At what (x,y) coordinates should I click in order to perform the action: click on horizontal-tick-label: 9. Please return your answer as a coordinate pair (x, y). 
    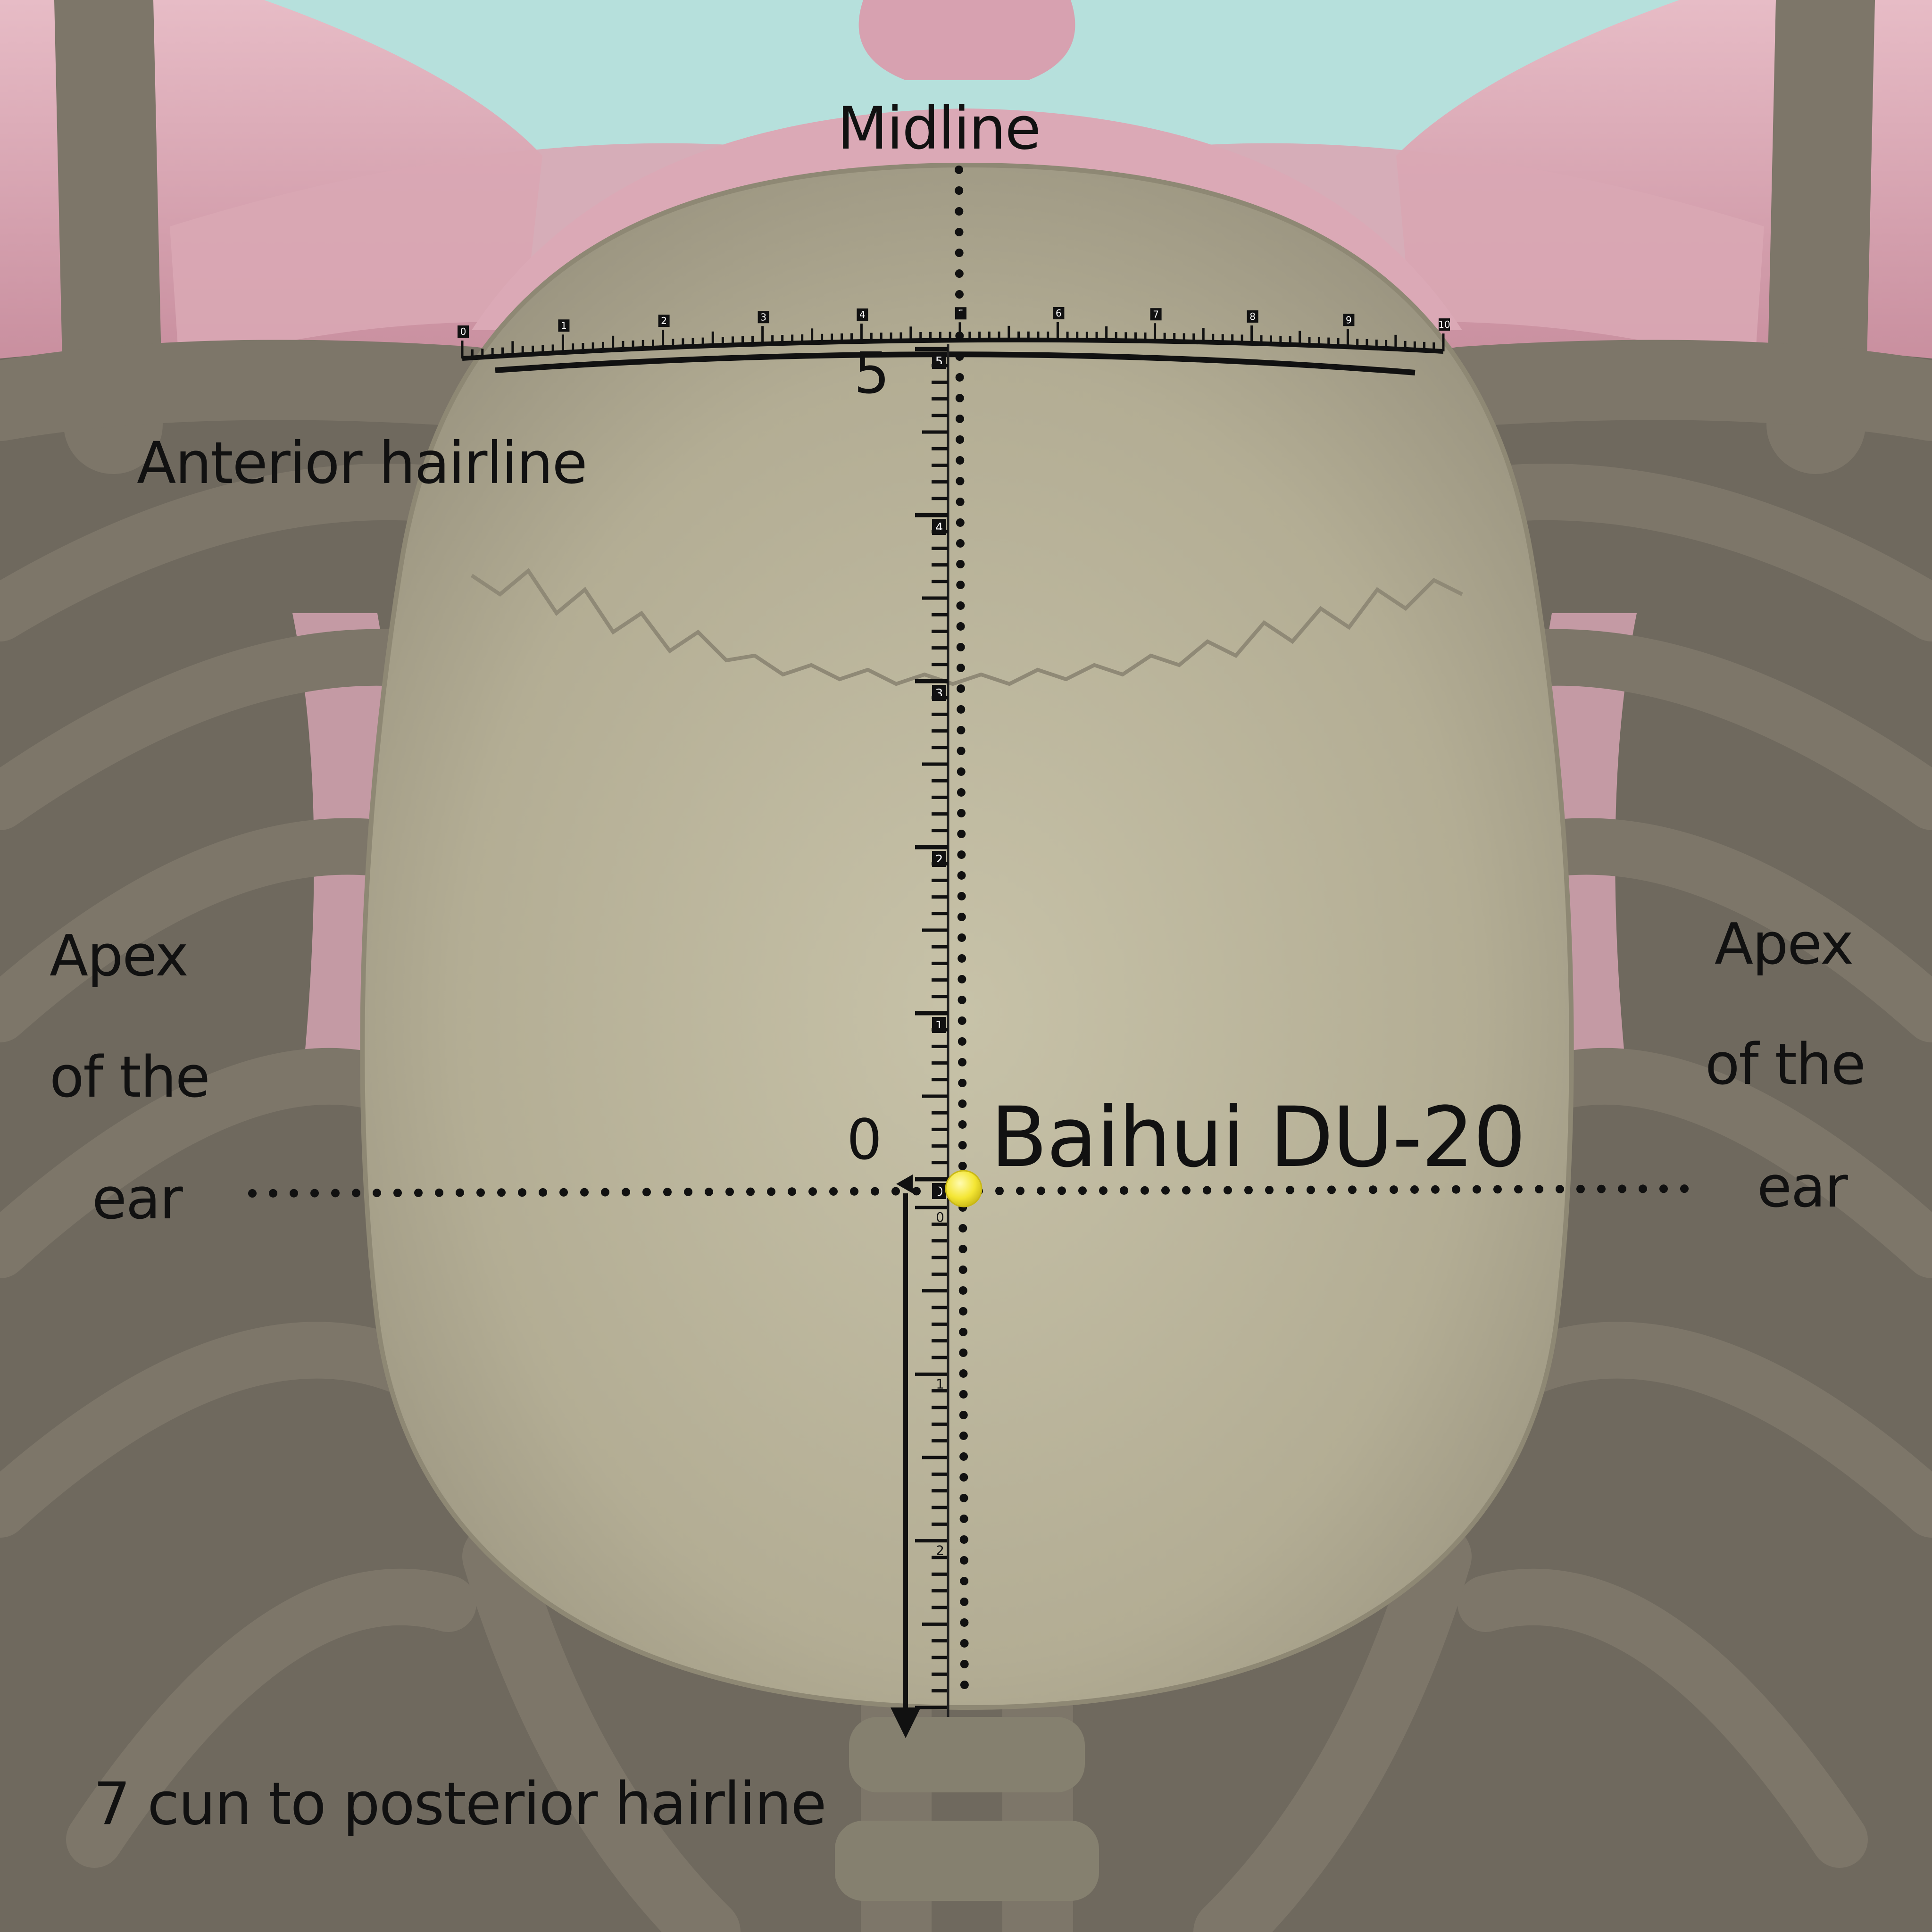
    Looking at the image, I should click on (1349, 320).